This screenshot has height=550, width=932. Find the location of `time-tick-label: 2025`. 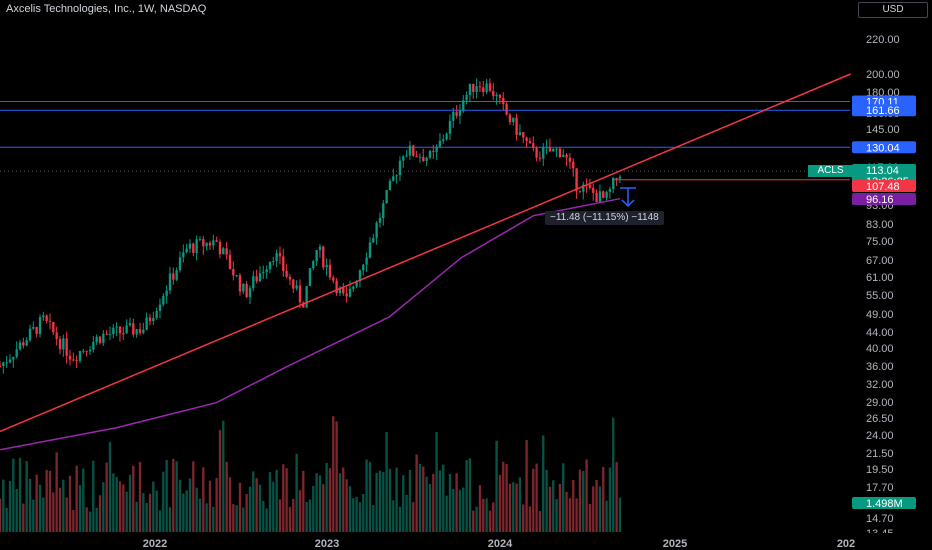

time-tick-label: 2025 is located at coordinates (675, 544).